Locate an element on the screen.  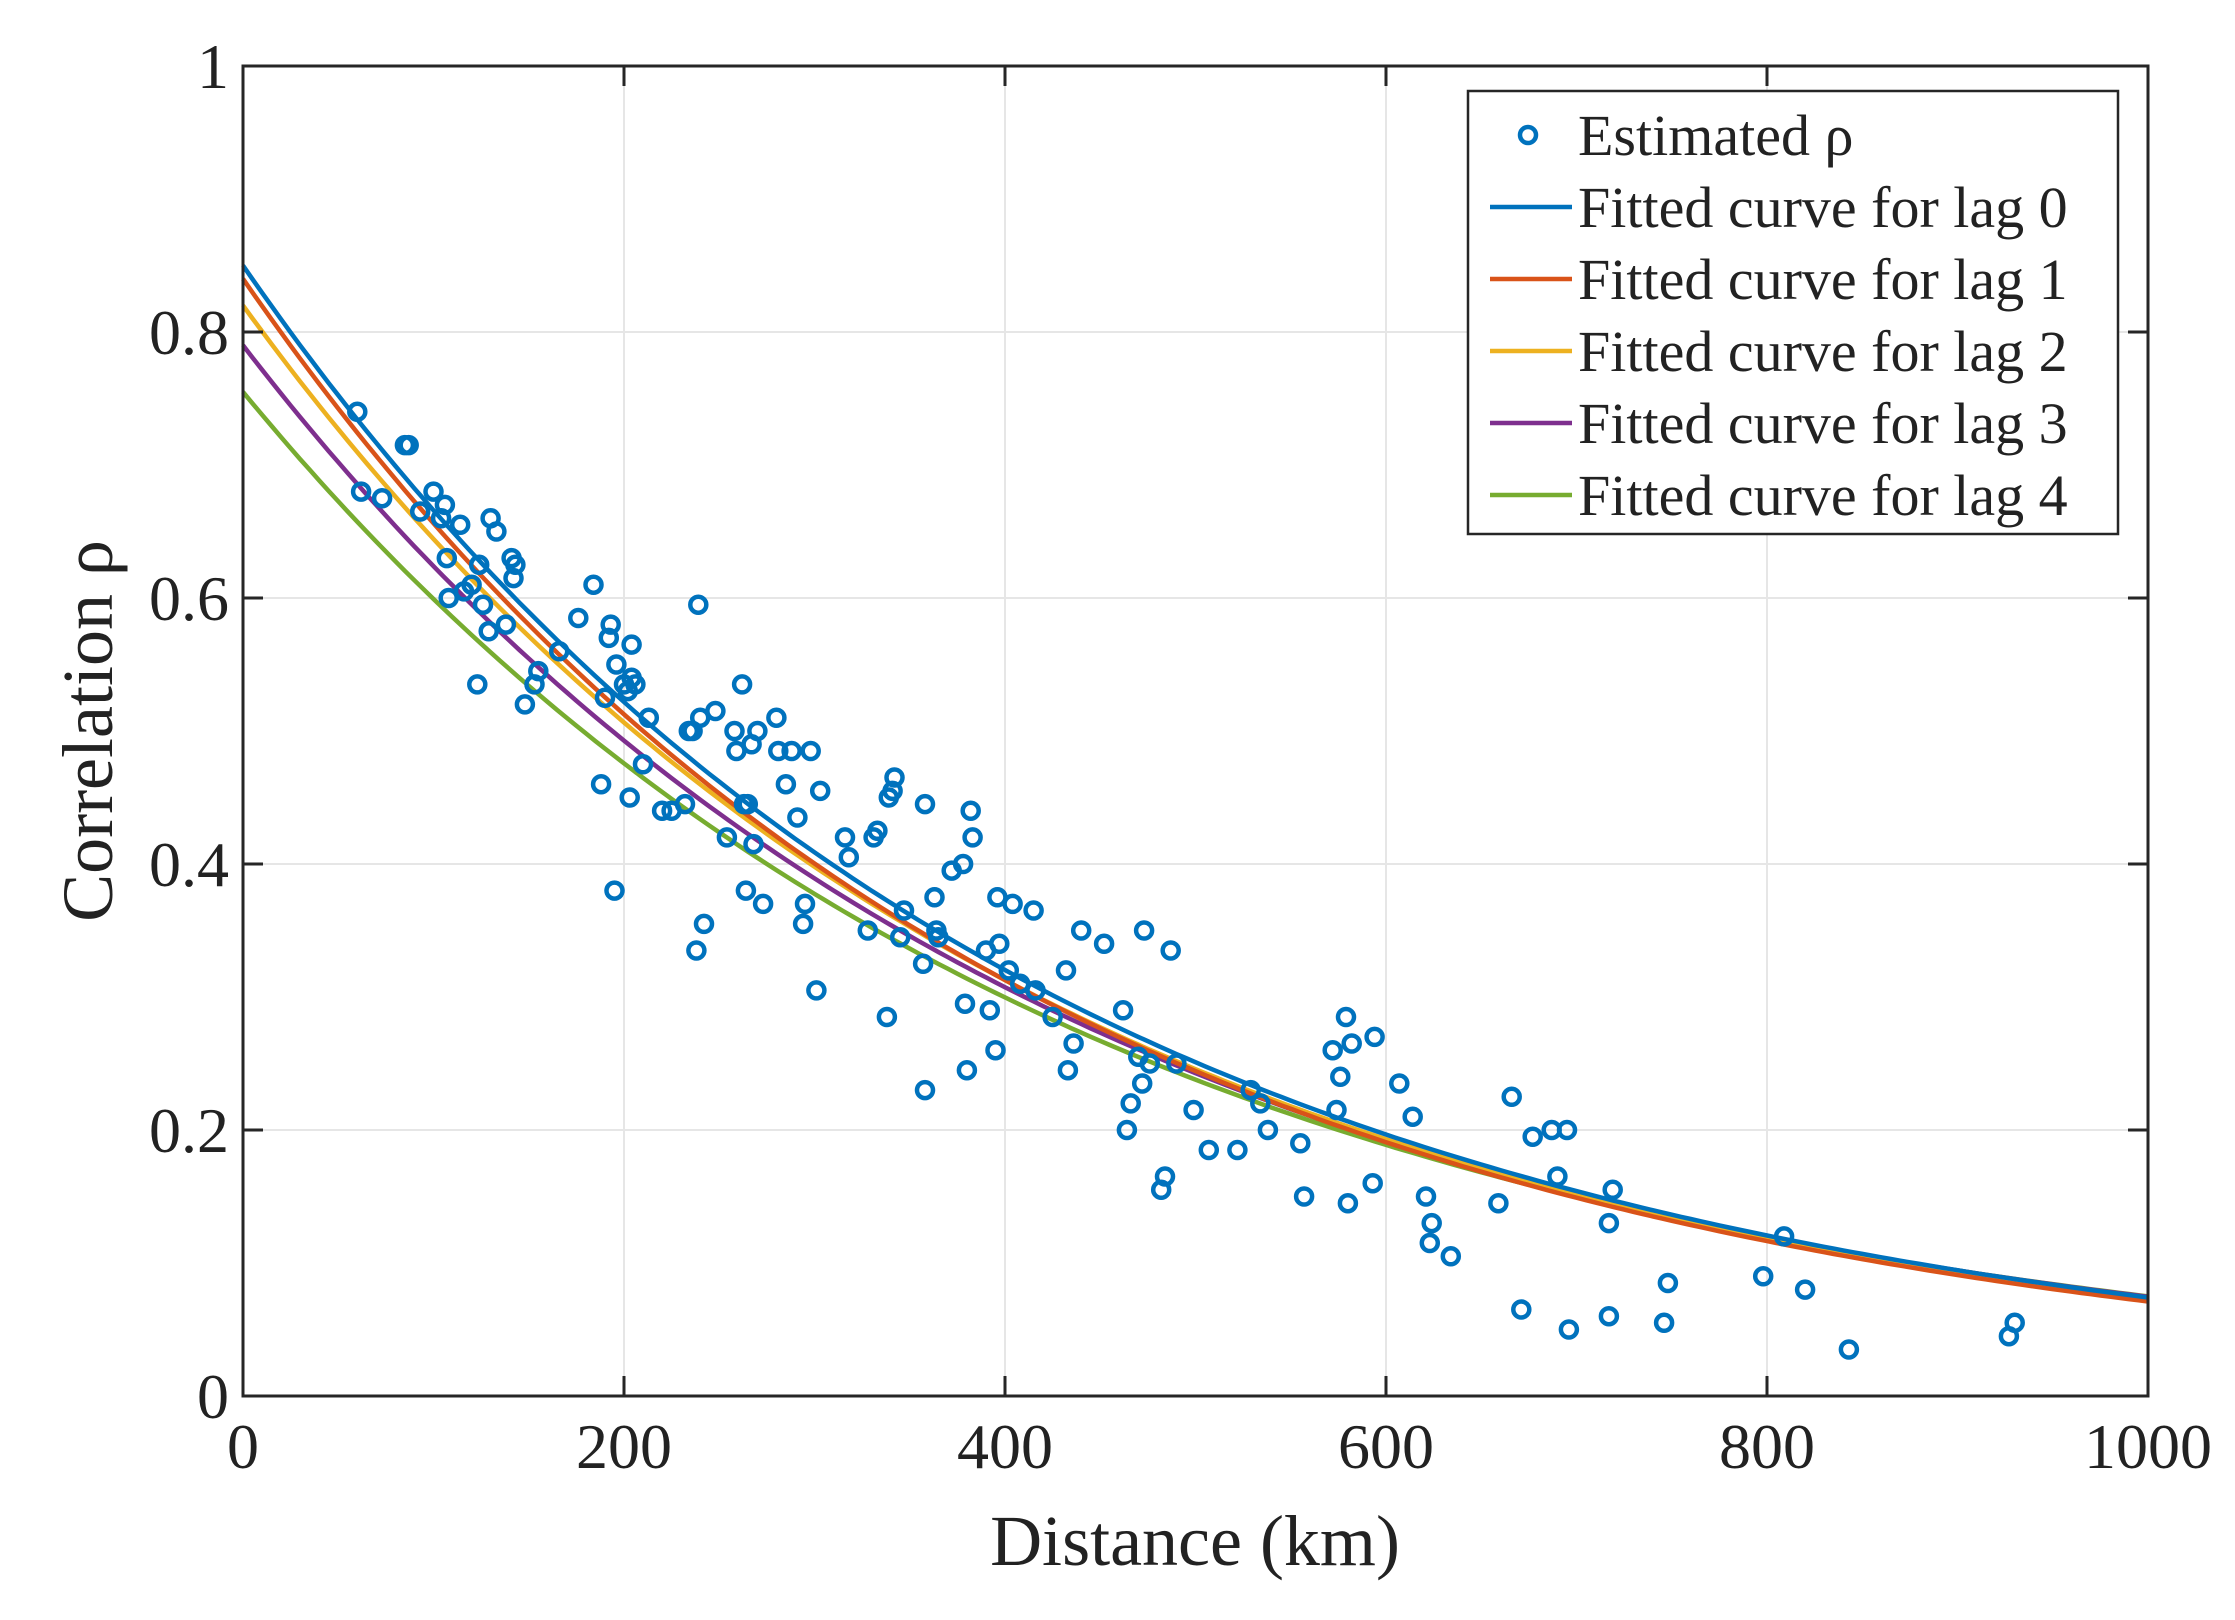
legend-marker-estimated is located at coordinates (1528, 135).